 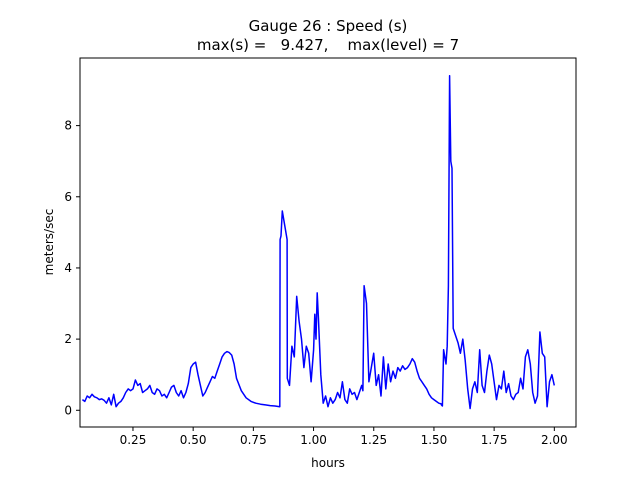 What do you see at coordinates (554, 440) in the screenshot?
I see `x-tick-label: 2.00` at bounding box center [554, 440].